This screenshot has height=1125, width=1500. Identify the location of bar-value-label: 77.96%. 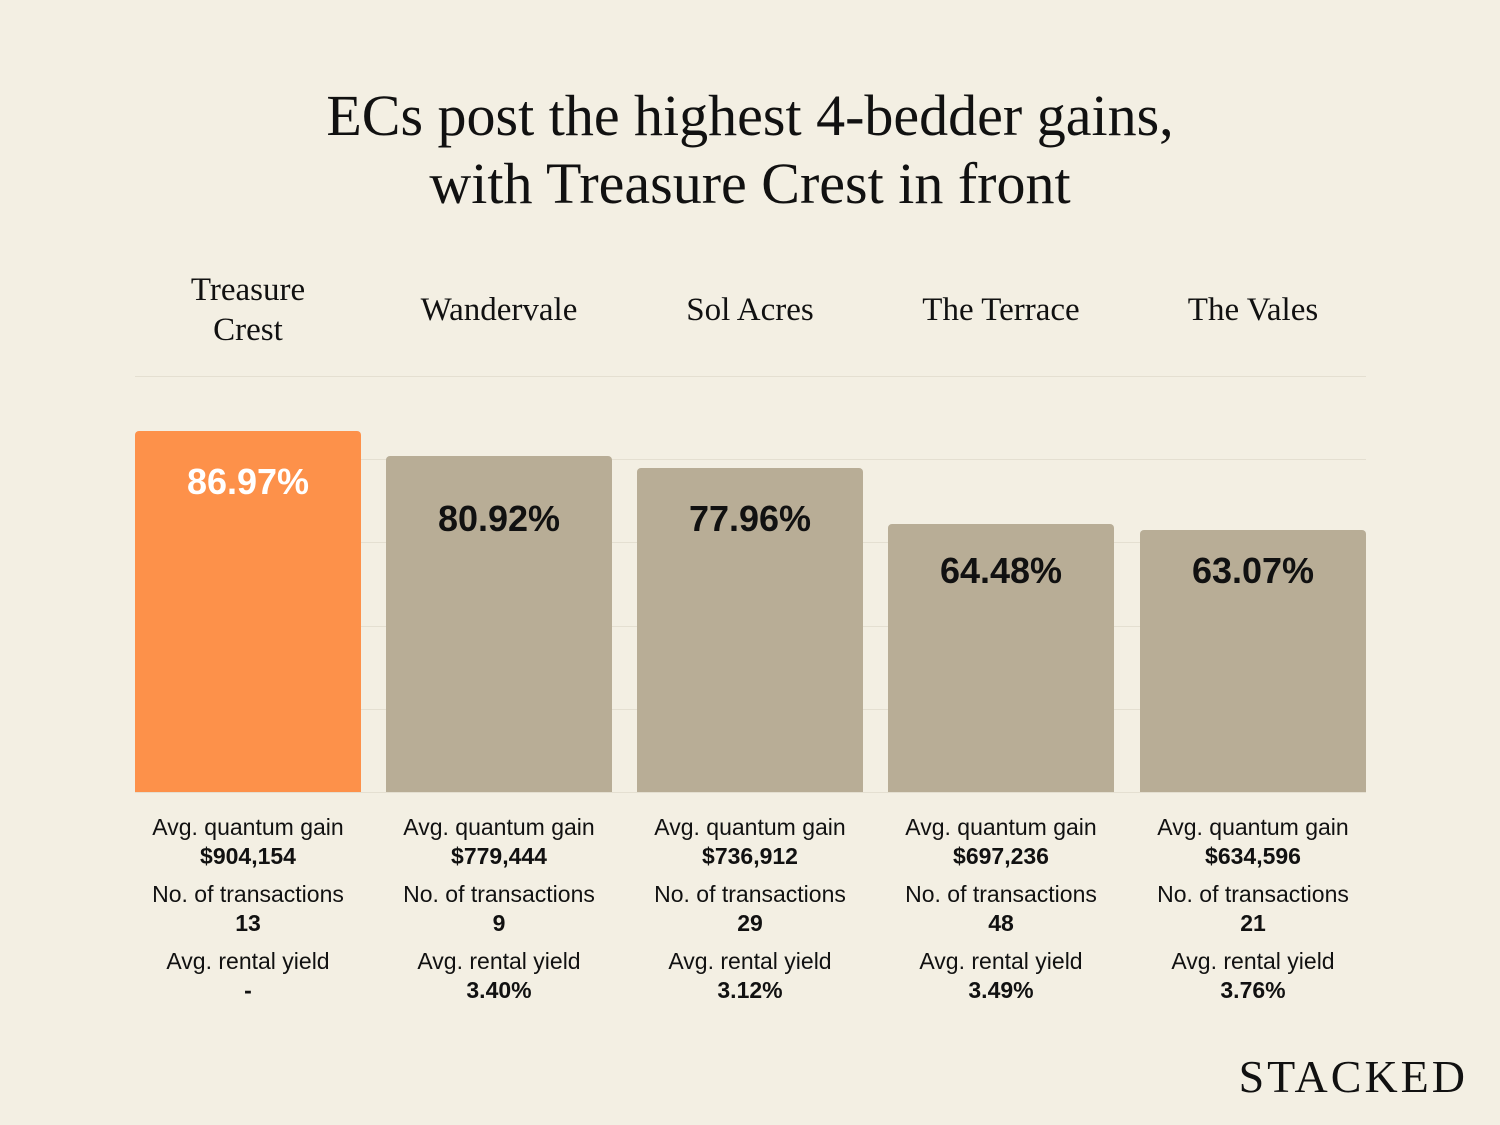
(750, 518).